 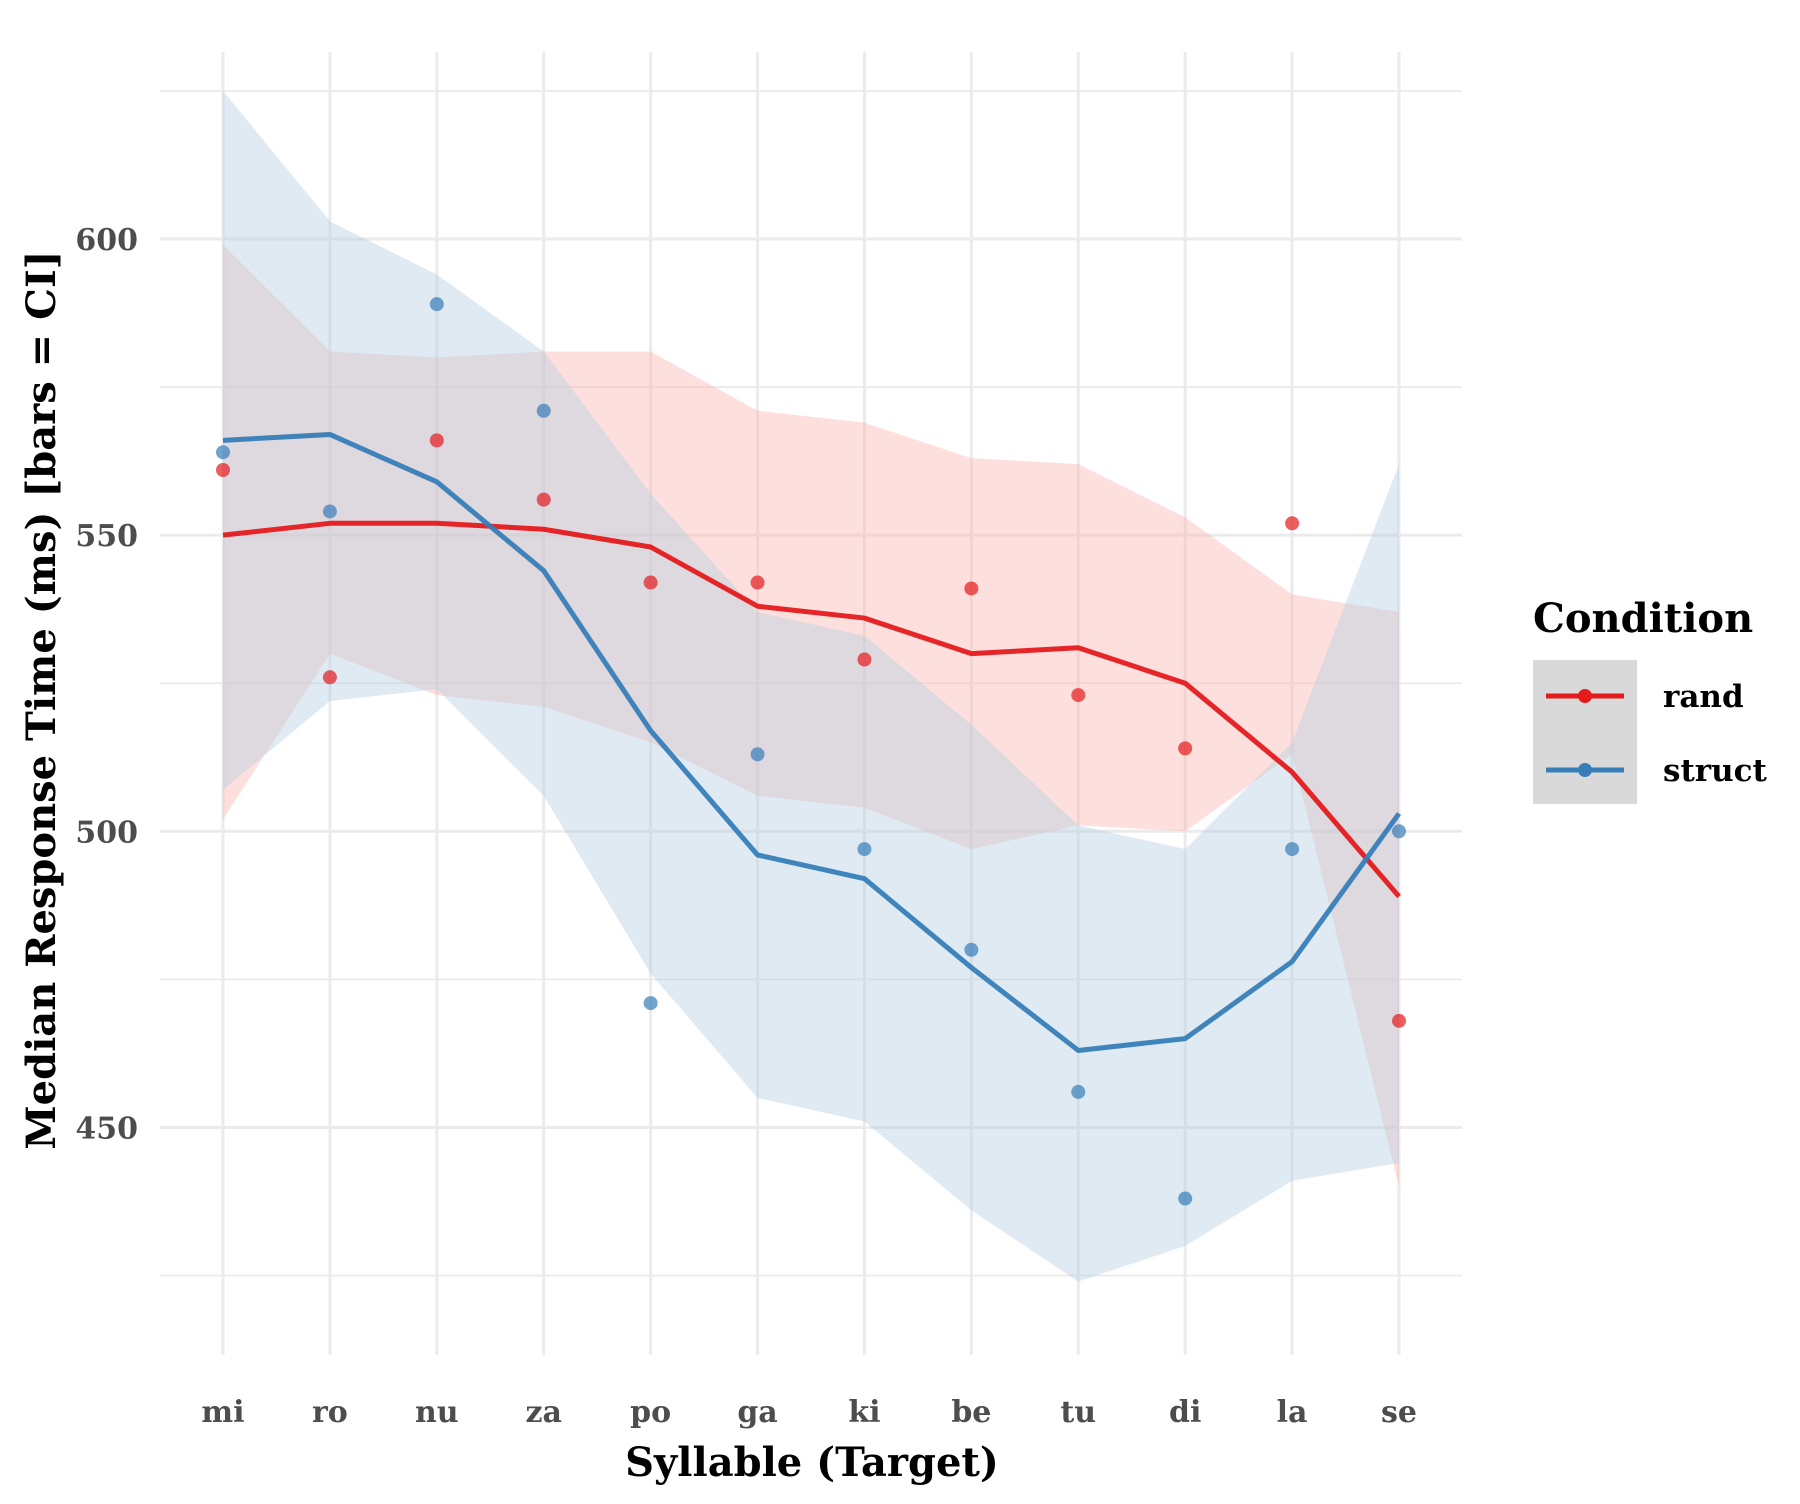 What do you see at coordinates (436, 440) in the screenshot?
I see `point-rand-nu` at bounding box center [436, 440].